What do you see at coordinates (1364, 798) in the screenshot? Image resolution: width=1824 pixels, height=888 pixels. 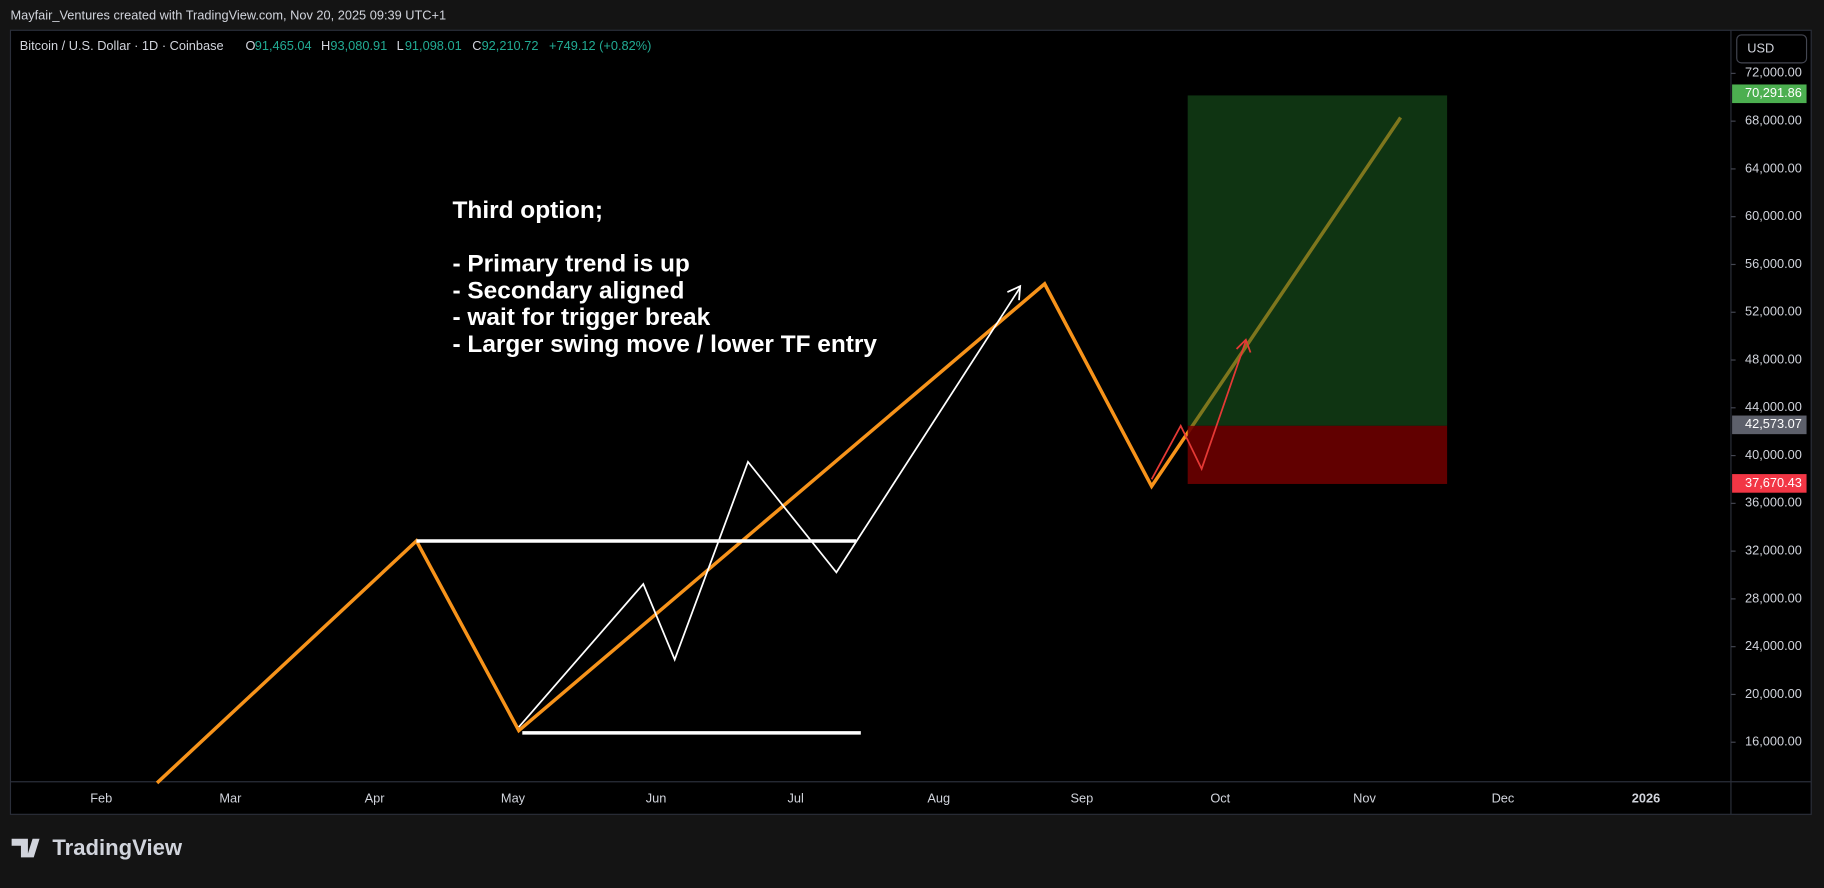 I see `x-tick-label: Nov` at bounding box center [1364, 798].